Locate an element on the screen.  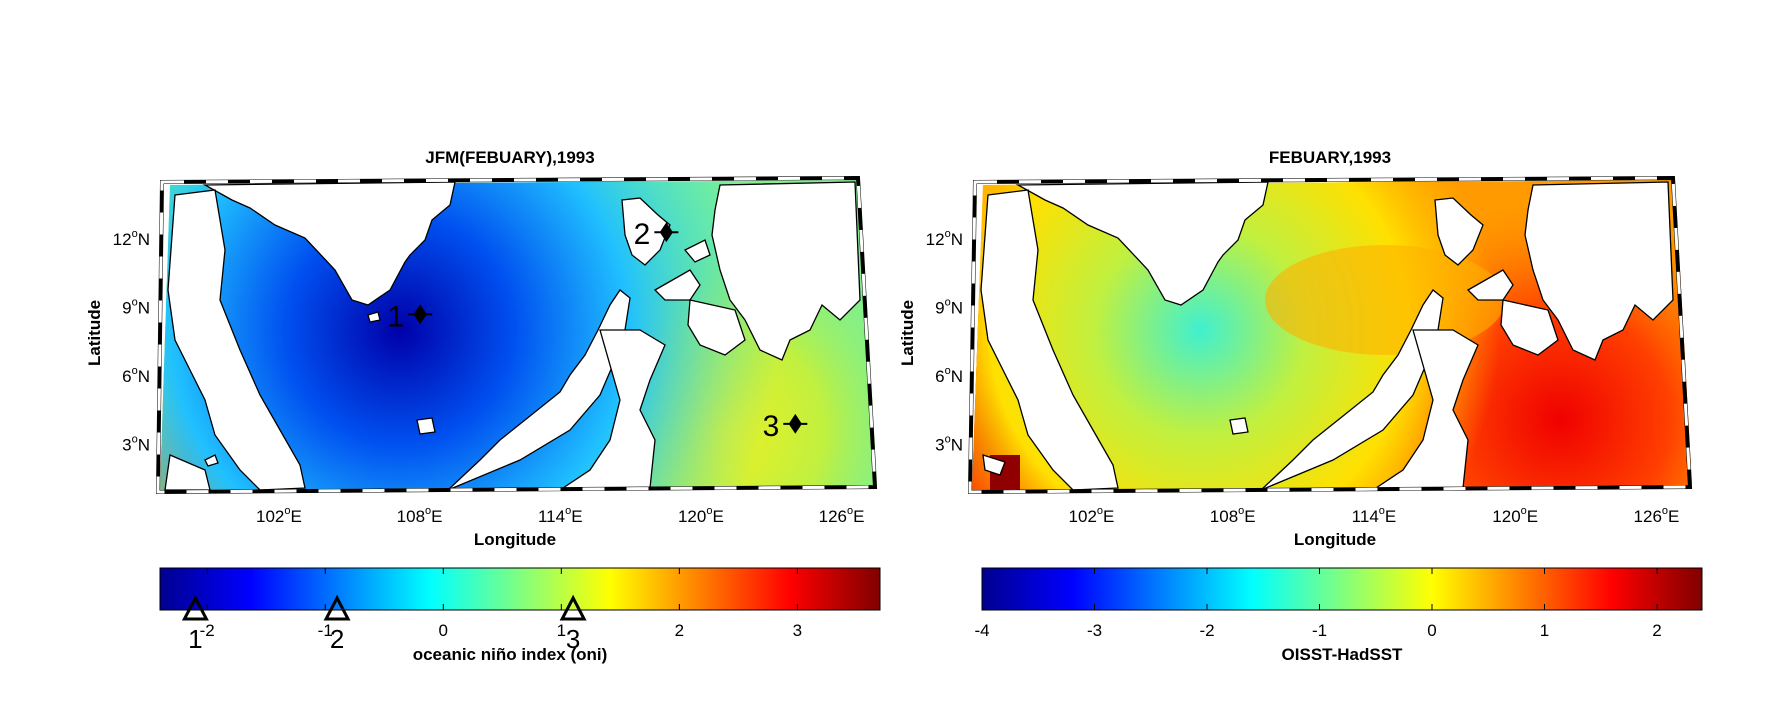
right-colorbar-gradient is located at coordinates (1342, 589).